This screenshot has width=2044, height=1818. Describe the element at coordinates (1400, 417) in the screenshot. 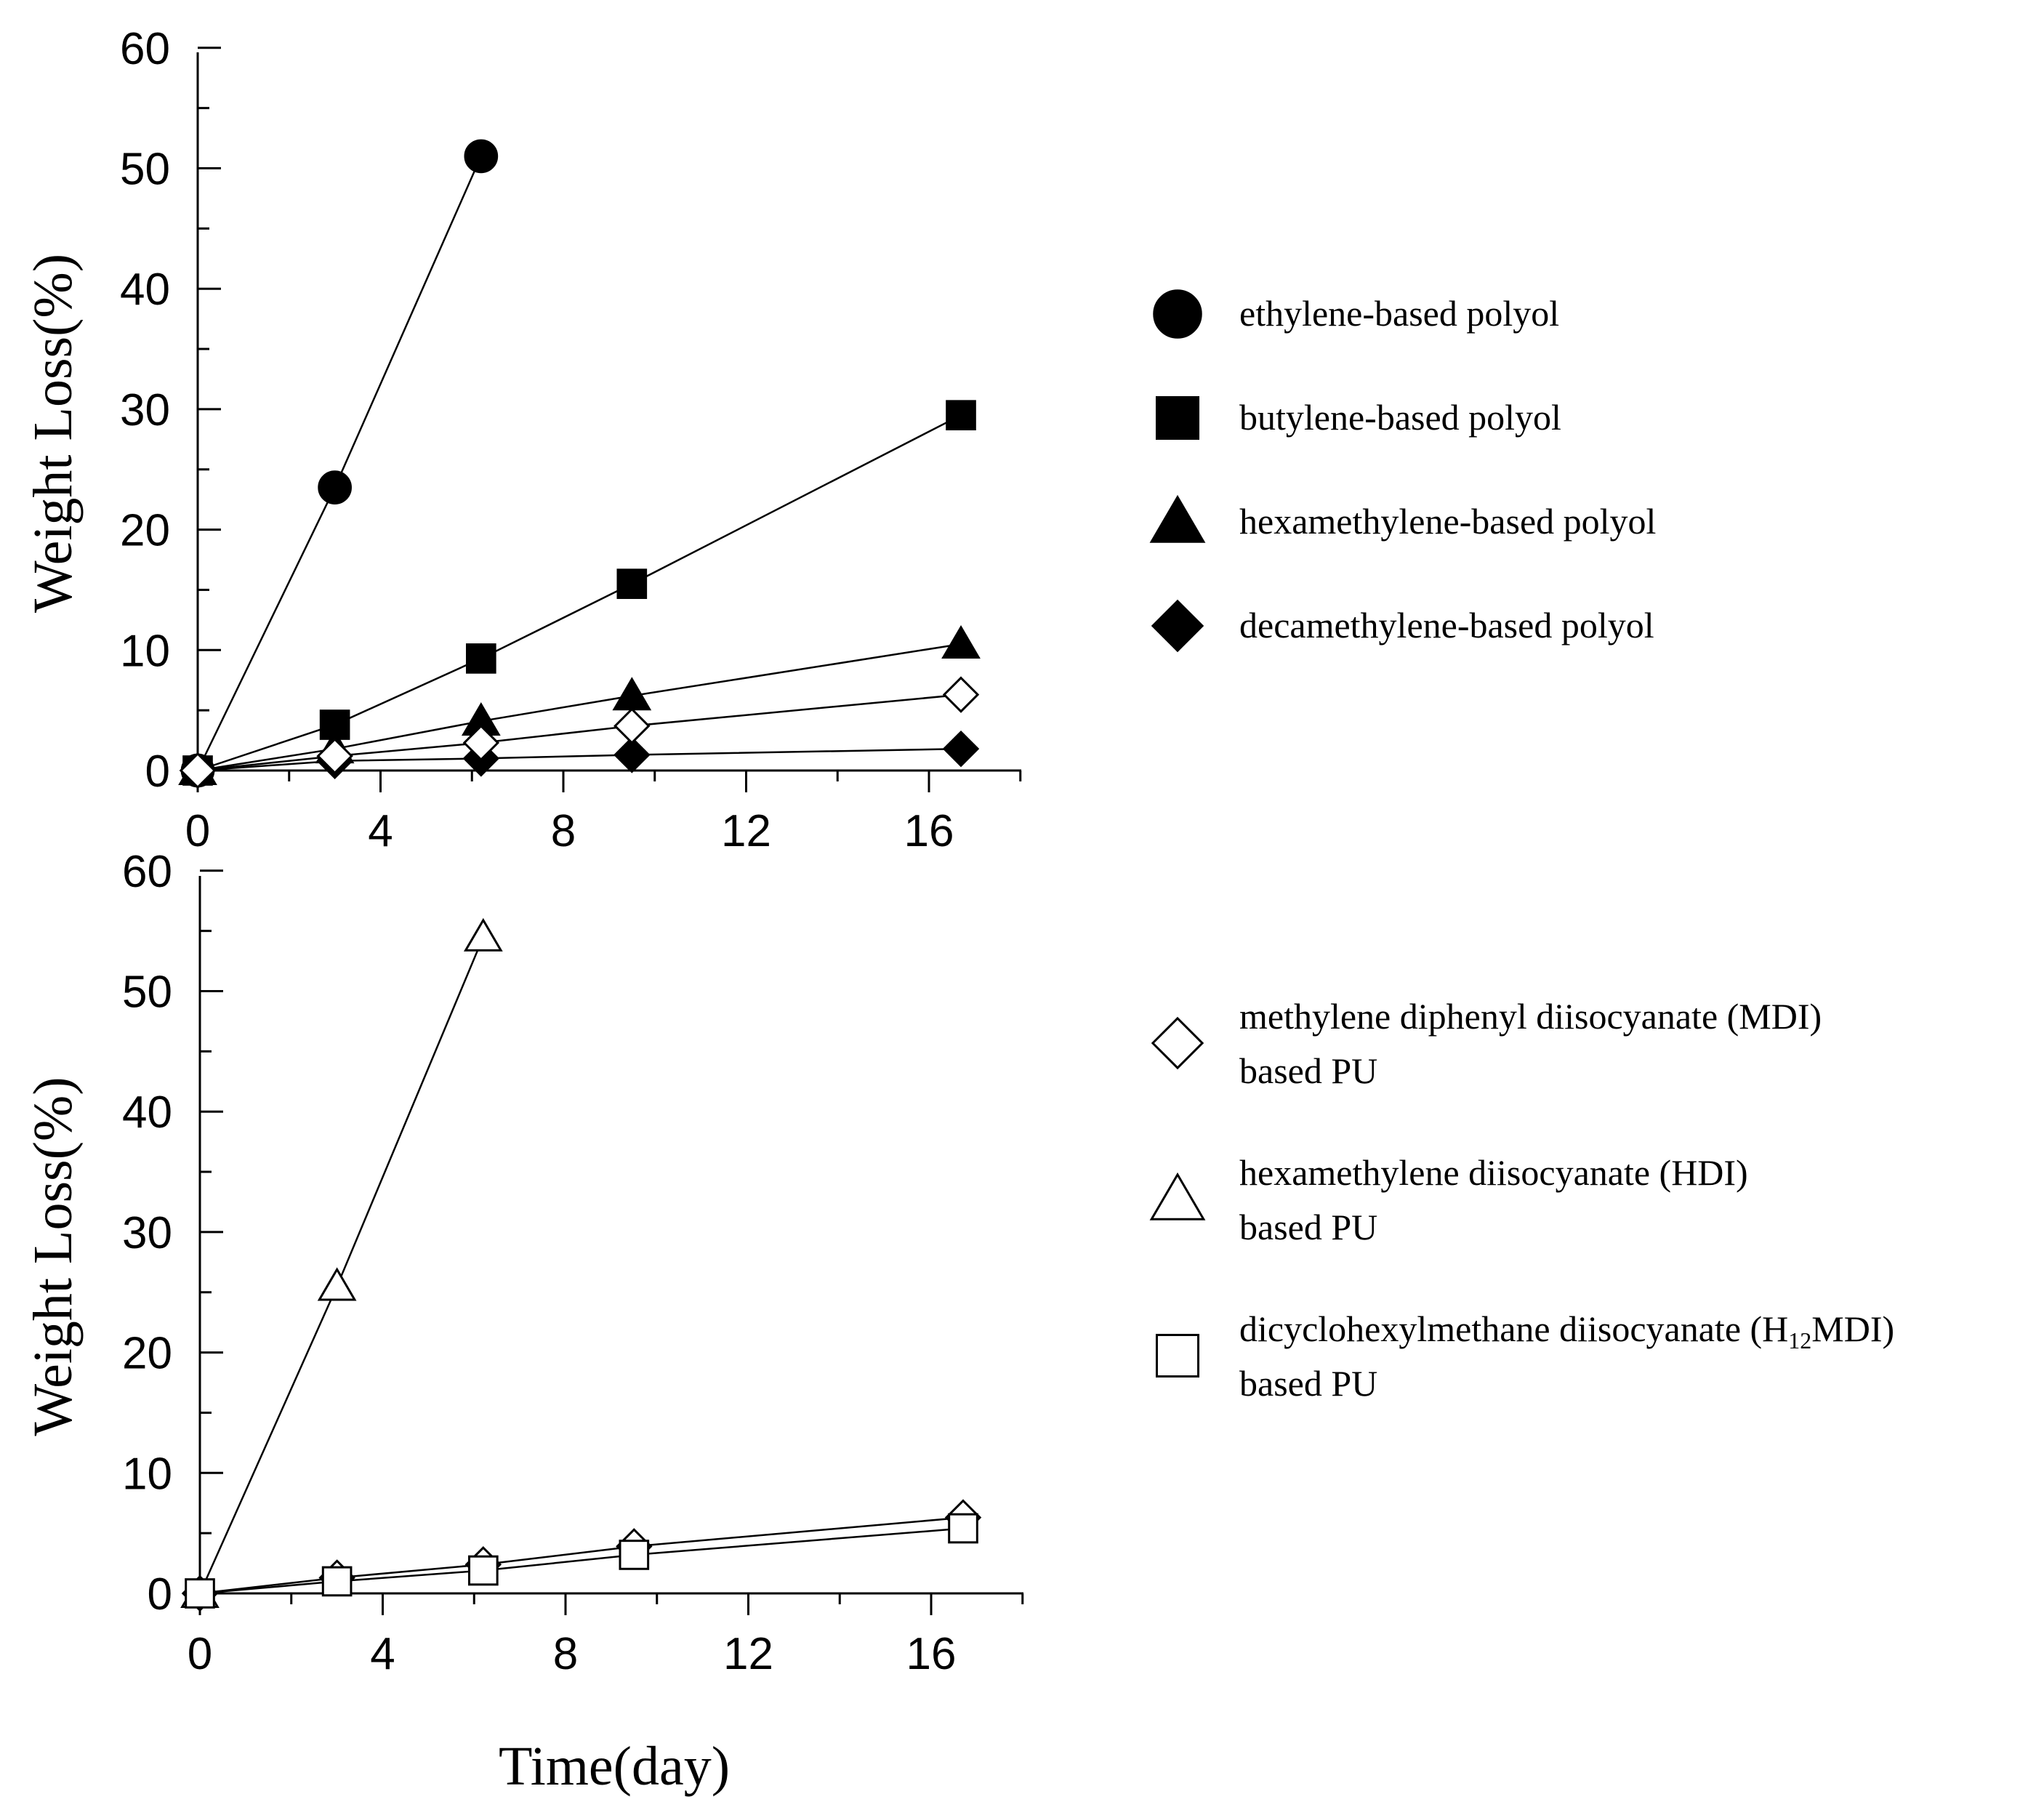

I see `legend-label: butylene-based polyol` at that location.